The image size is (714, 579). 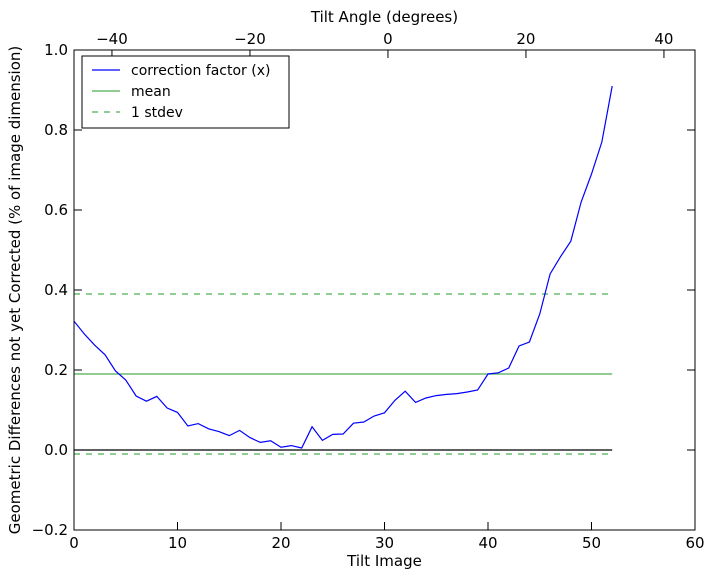 I want to click on legend: correction factor (x) mean 1 stdev, so click(x=185, y=92).